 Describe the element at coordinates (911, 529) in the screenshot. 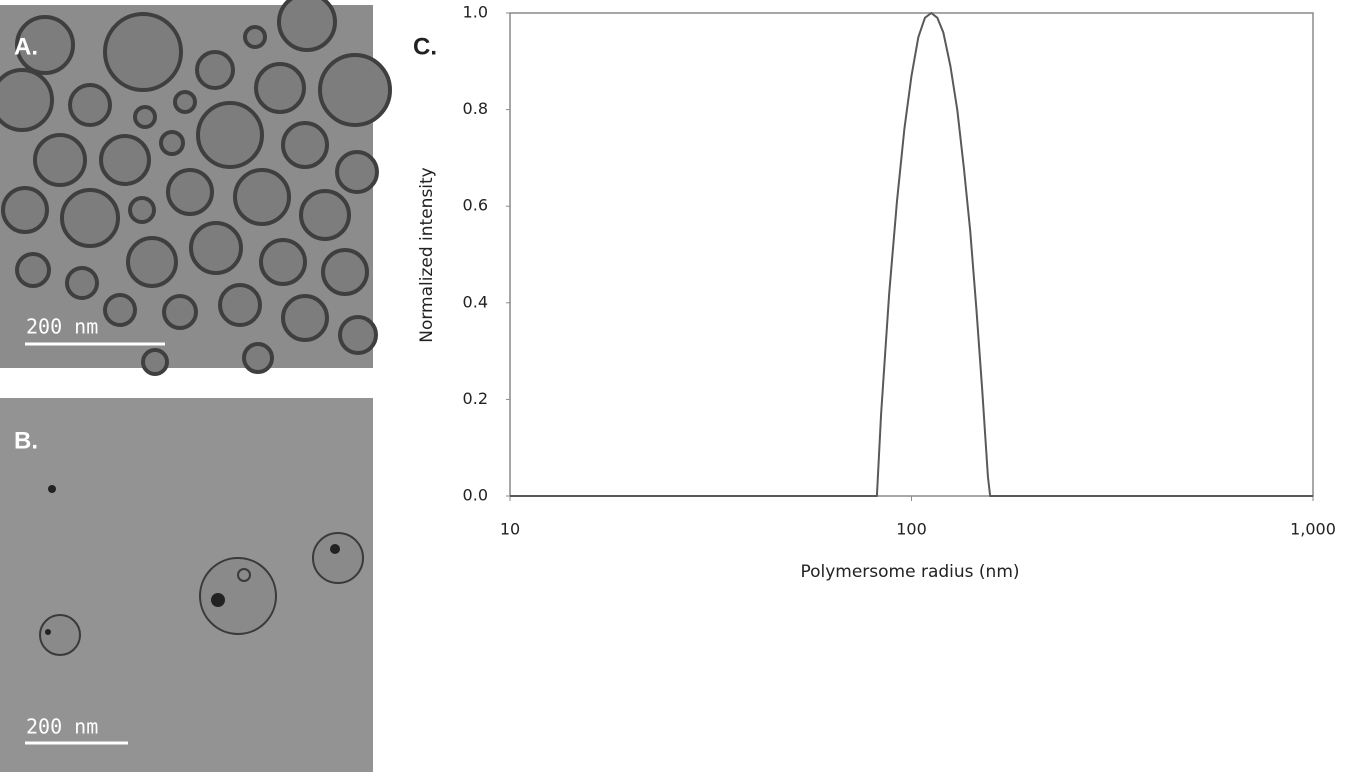

I see `x-tick-label: 100` at that location.